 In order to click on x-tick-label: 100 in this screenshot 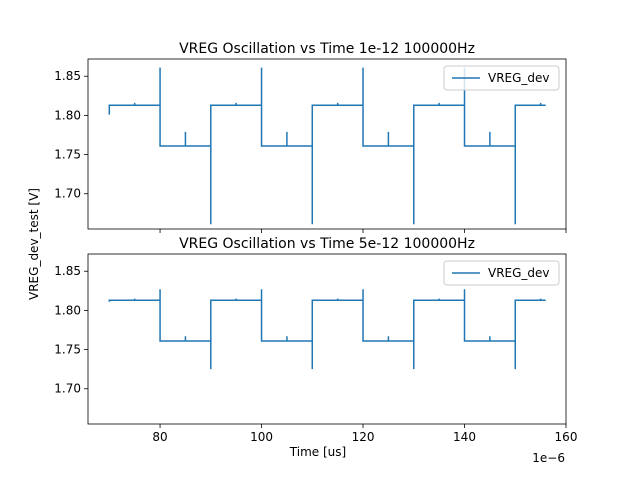, I will do `click(261, 437)`.